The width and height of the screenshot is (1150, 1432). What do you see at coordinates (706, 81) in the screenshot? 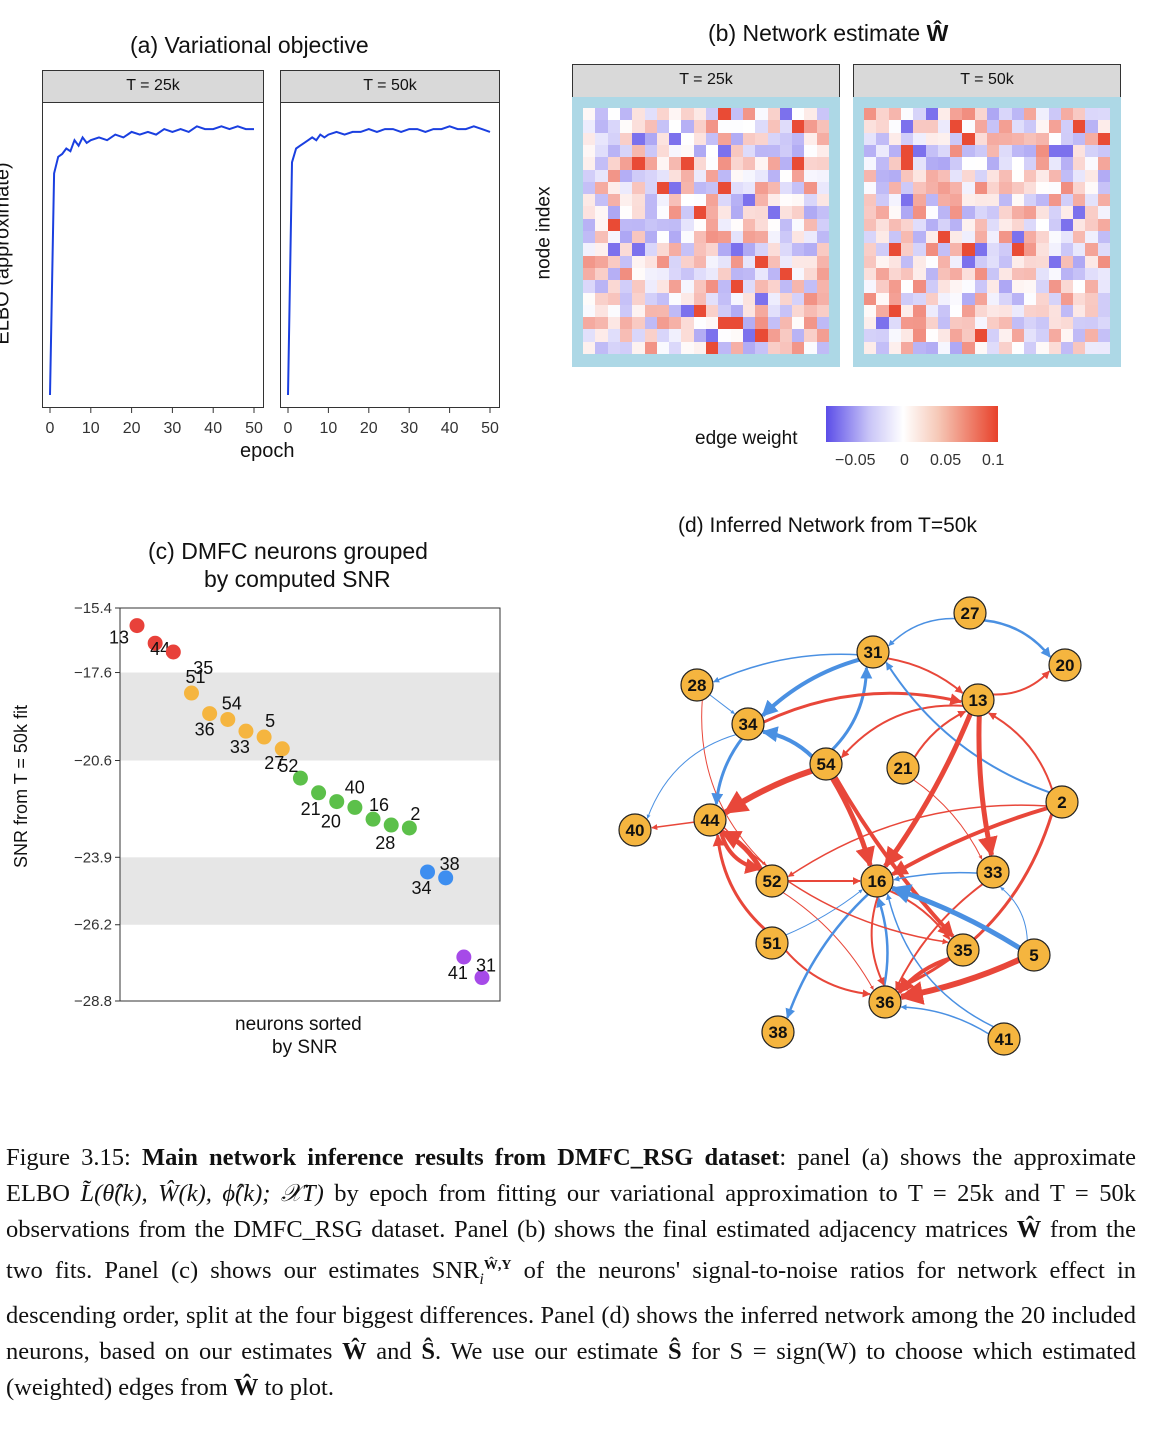
I see `panel-b-strip-25k: T = 25k` at bounding box center [706, 81].